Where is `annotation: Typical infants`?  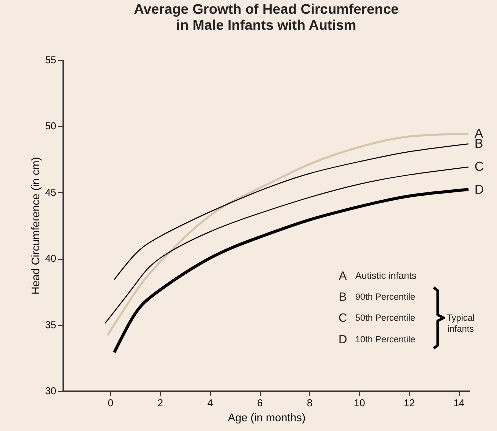 annotation: Typical infants is located at coordinates (460, 323).